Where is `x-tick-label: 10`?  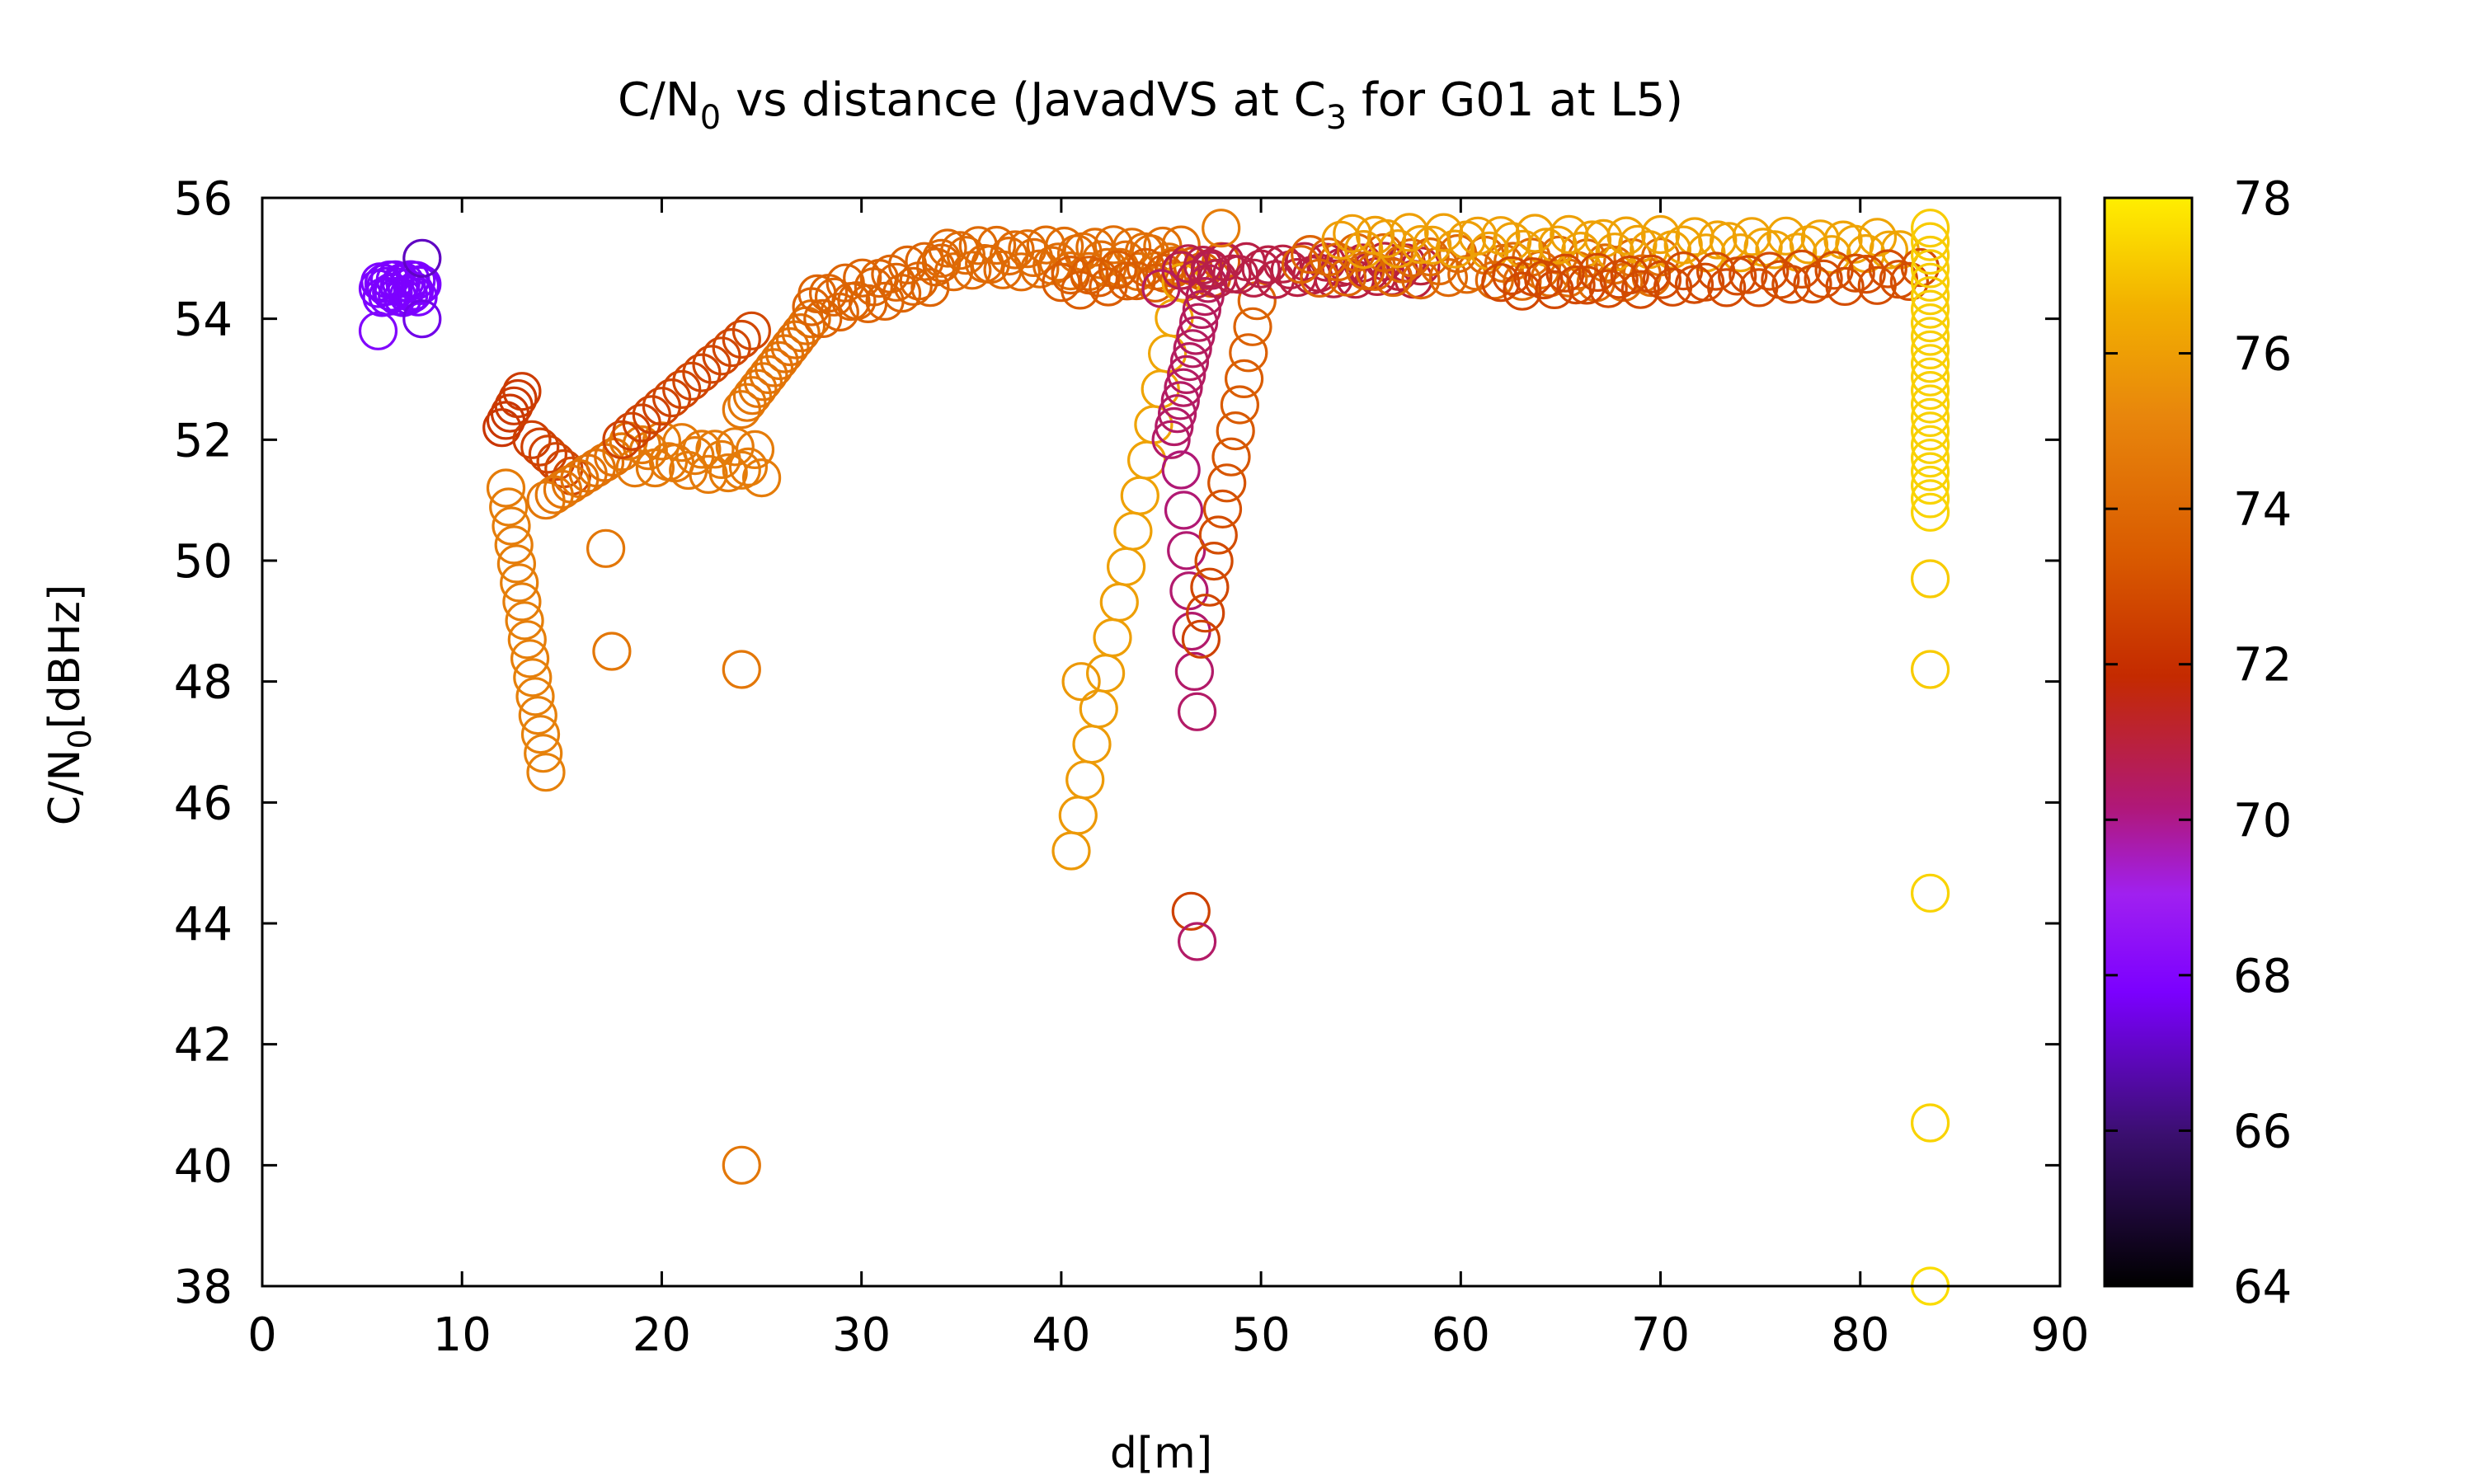
x-tick-label: 10 is located at coordinates (462, 1335).